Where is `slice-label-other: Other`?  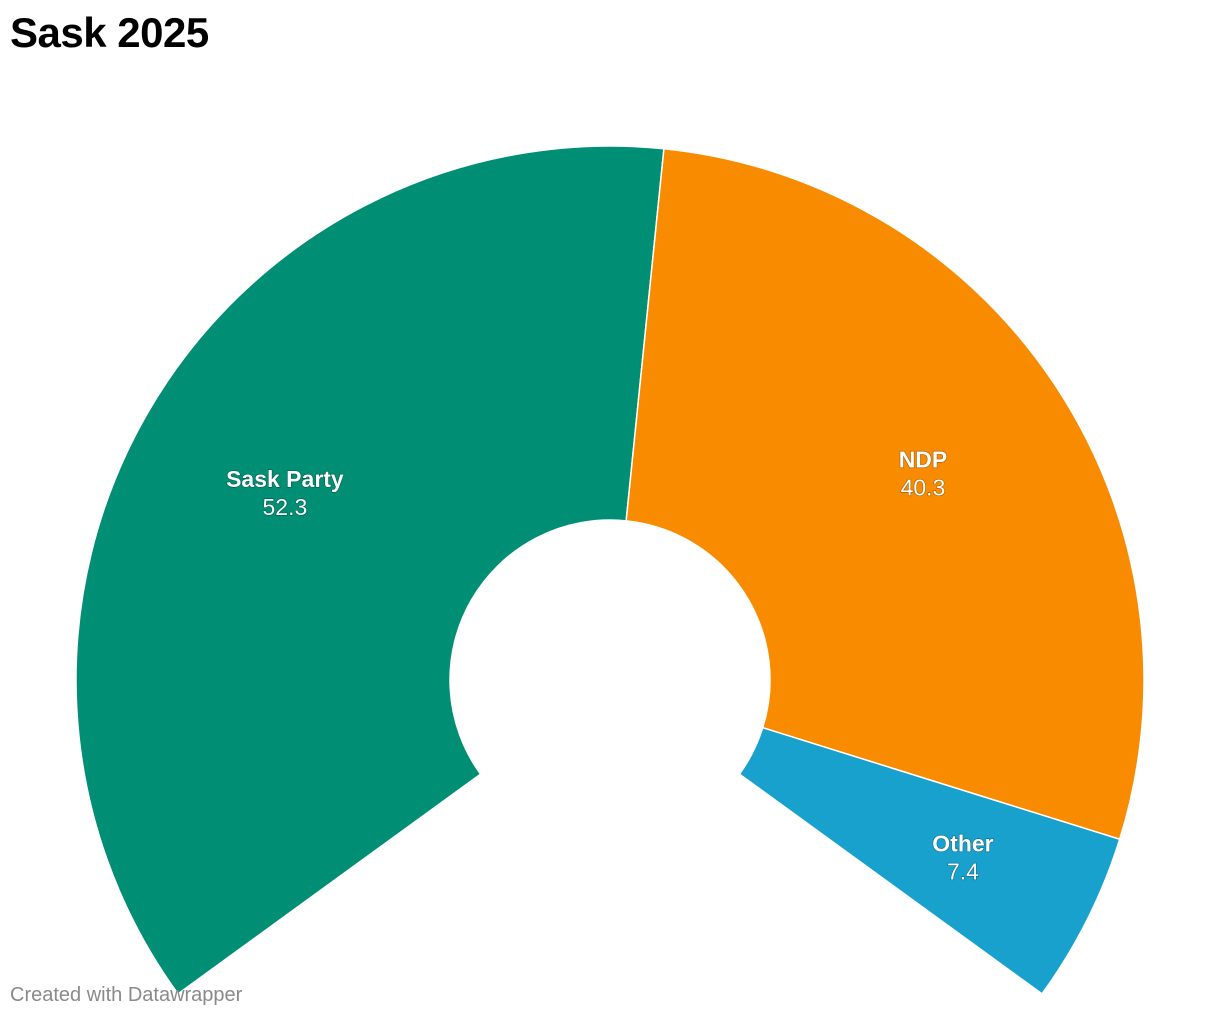 slice-label-other: Other is located at coordinates (962, 843).